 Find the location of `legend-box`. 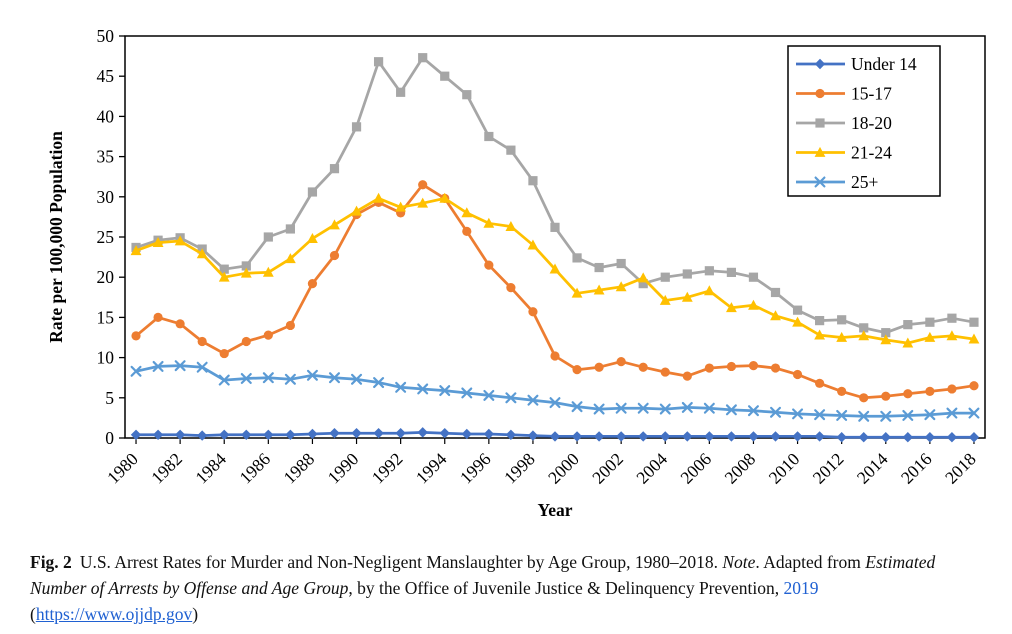

legend-box is located at coordinates (864, 121).